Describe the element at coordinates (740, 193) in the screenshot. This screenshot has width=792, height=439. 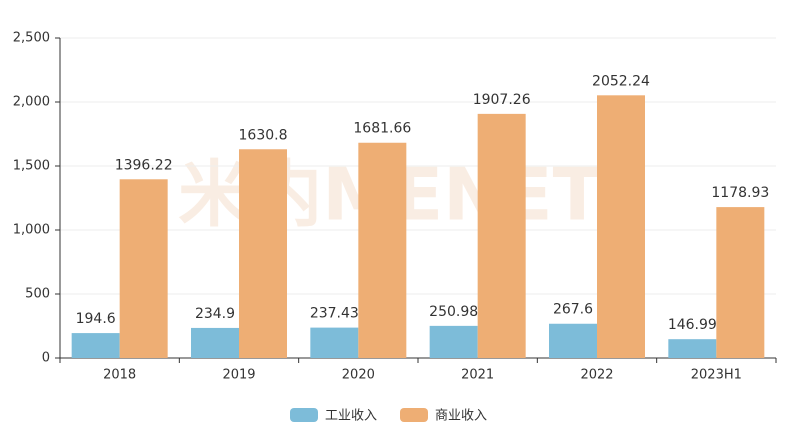
I see `data-label: 1178.93` at that location.